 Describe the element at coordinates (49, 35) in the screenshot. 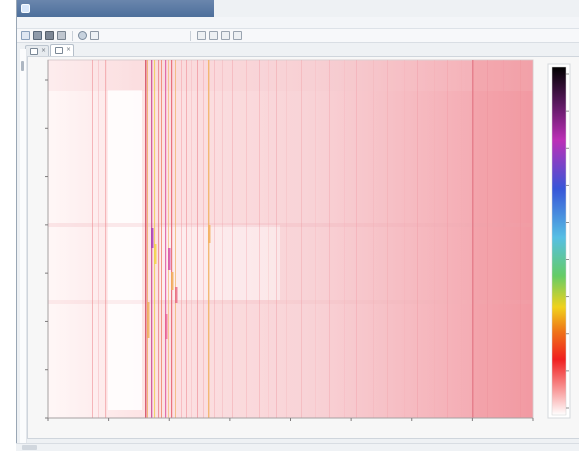

I see `save-icon` at that location.